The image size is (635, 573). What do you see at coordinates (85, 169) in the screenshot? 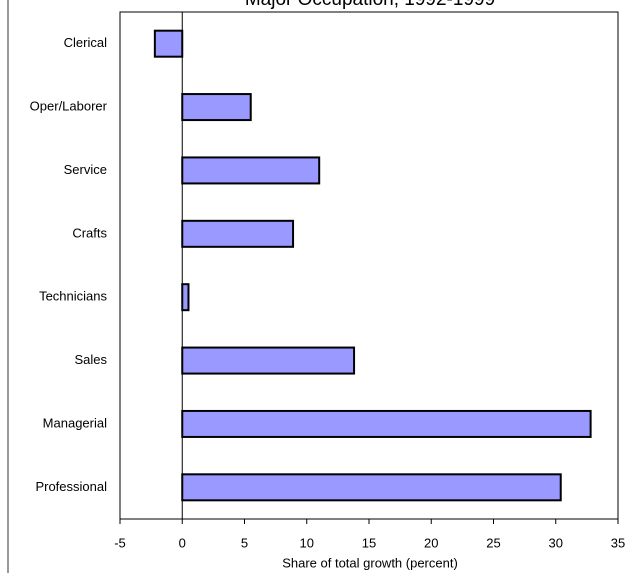
I see `y-tick-label: Service` at bounding box center [85, 169].